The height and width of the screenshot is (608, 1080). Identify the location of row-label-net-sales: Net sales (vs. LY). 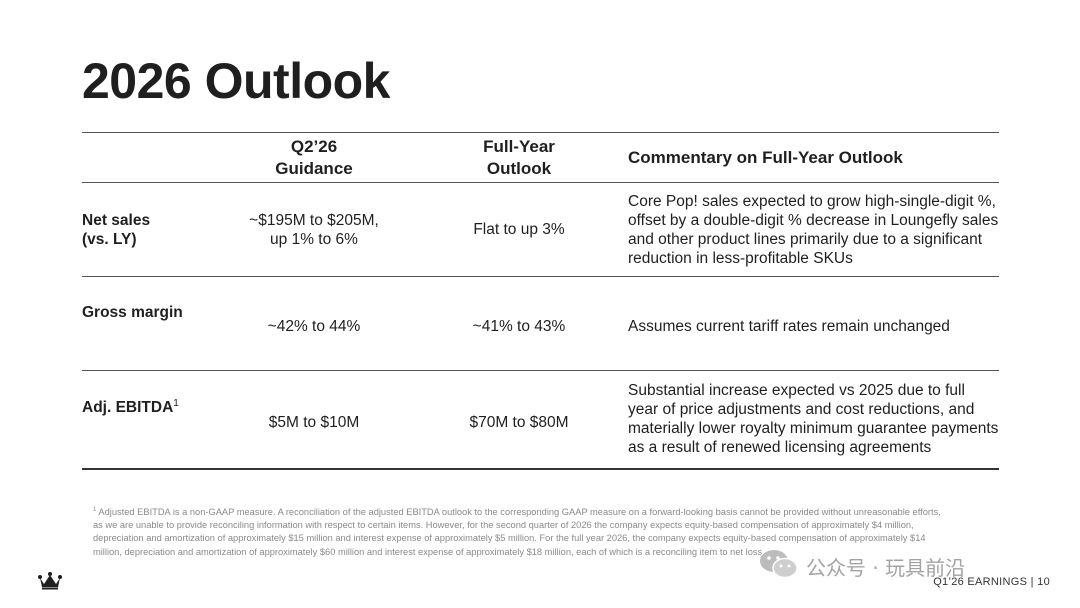
(116, 229).